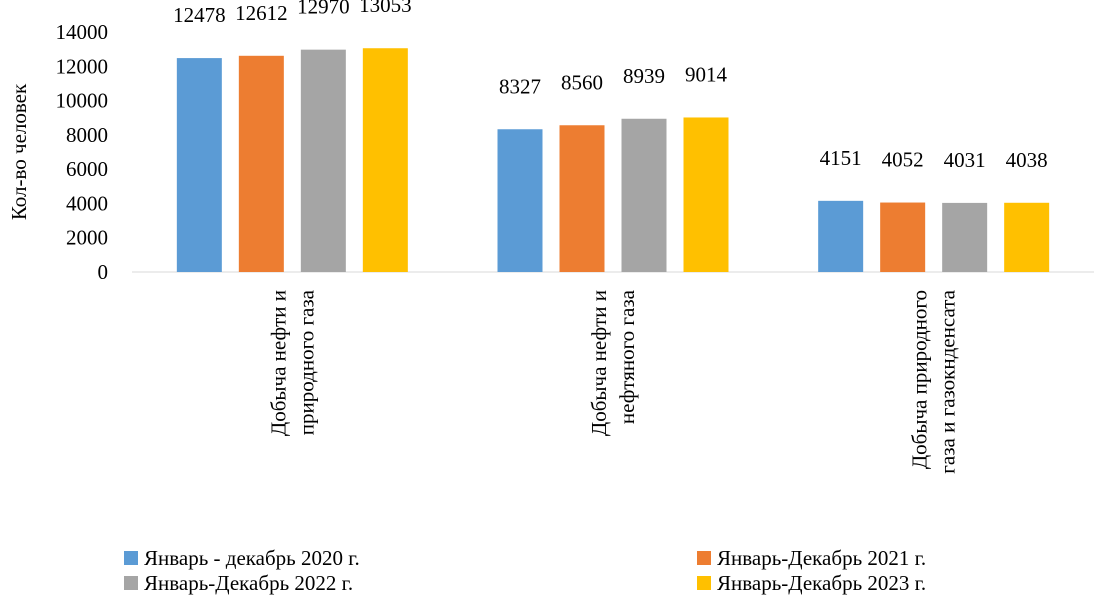 The image size is (1102, 603). I want to click on y-tick-label: 6000, so click(87, 169).